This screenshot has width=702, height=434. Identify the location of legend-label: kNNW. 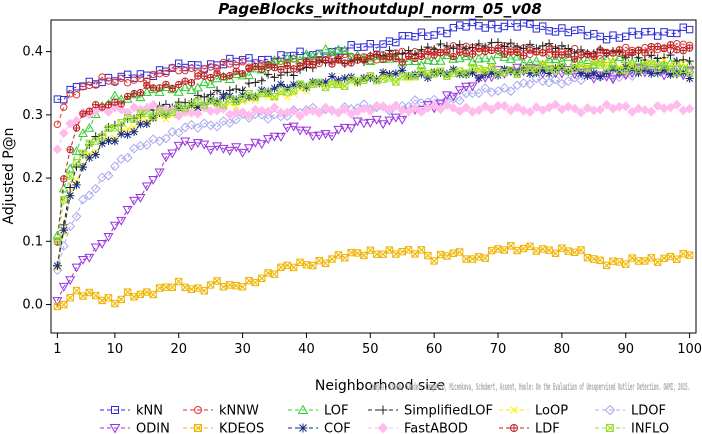
(239, 411).